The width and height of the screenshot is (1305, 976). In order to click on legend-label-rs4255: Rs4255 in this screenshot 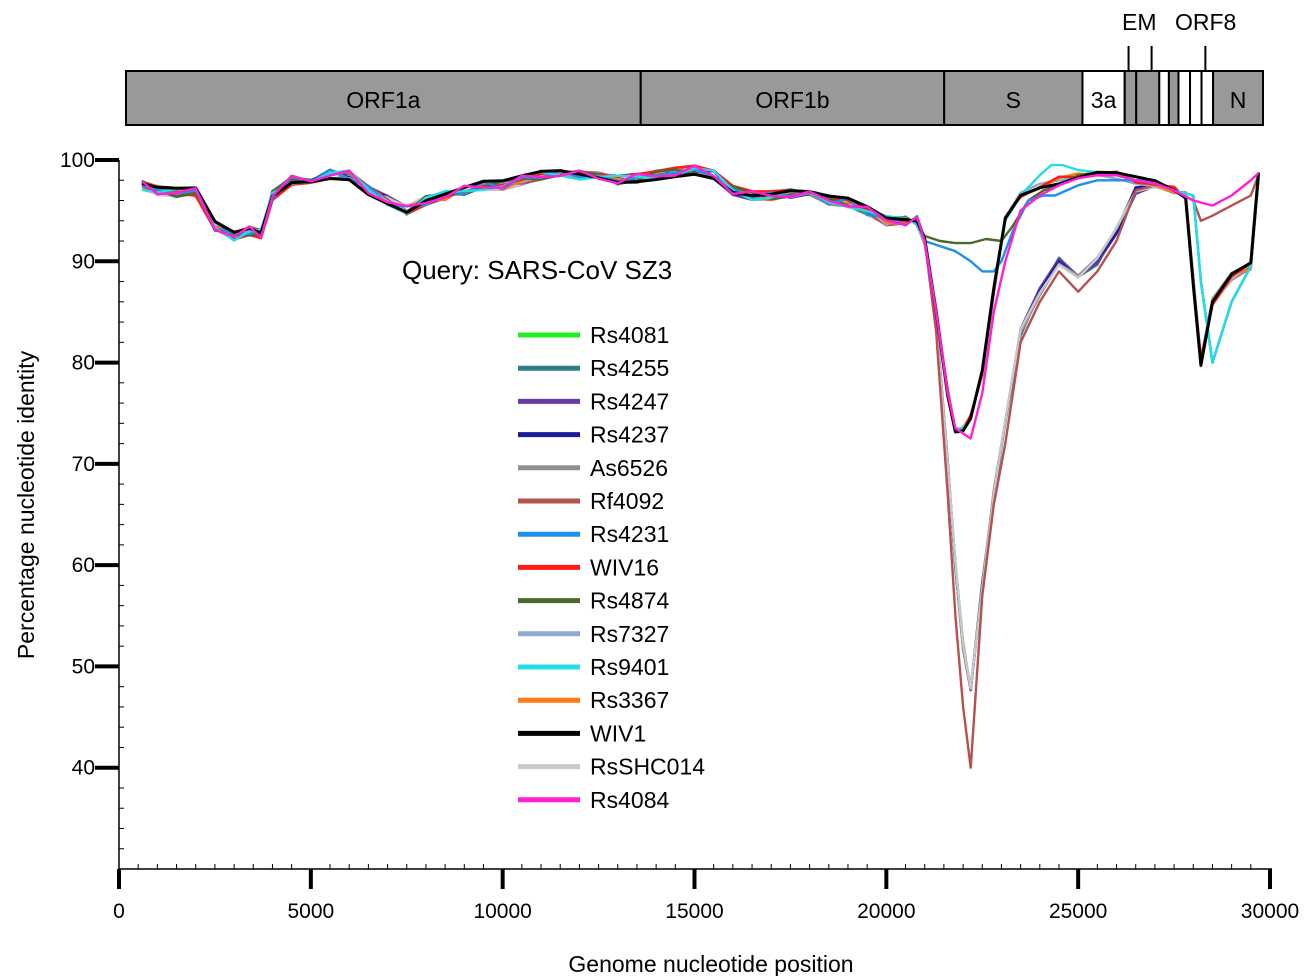, I will do `click(629, 368)`.